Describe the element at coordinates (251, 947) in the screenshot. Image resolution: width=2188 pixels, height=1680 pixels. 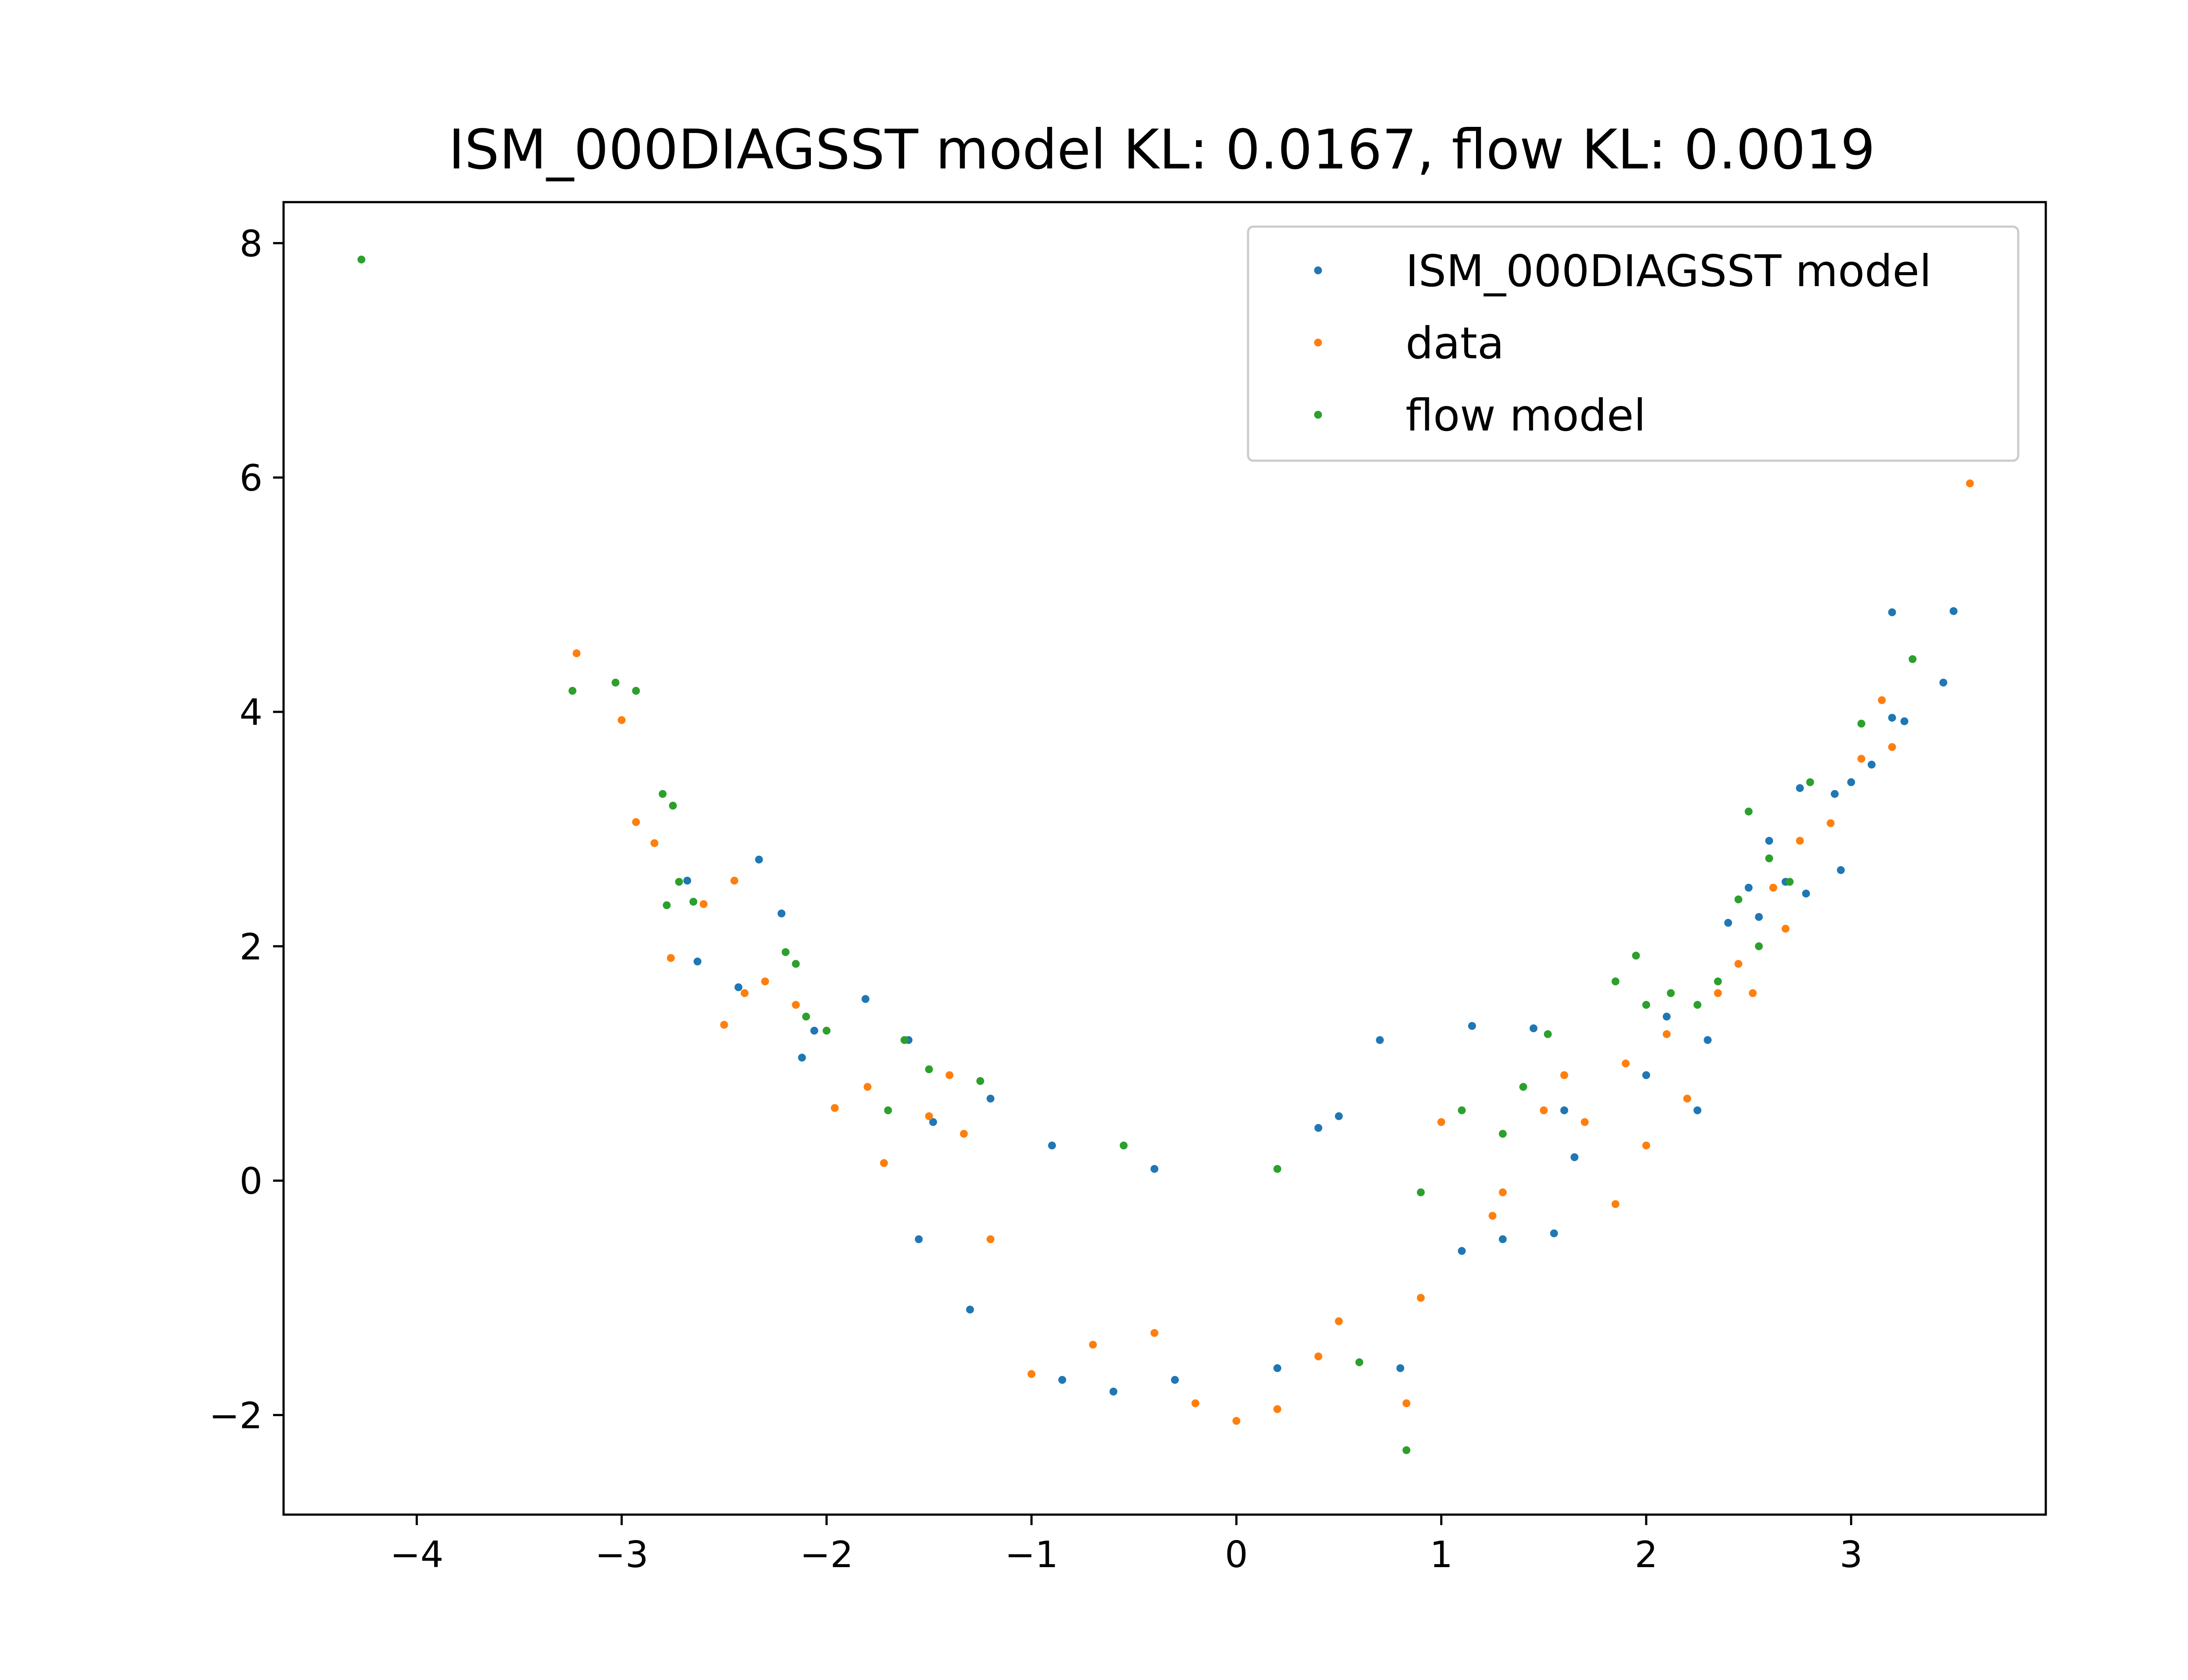
I see `y-tick-label: 2` at that location.